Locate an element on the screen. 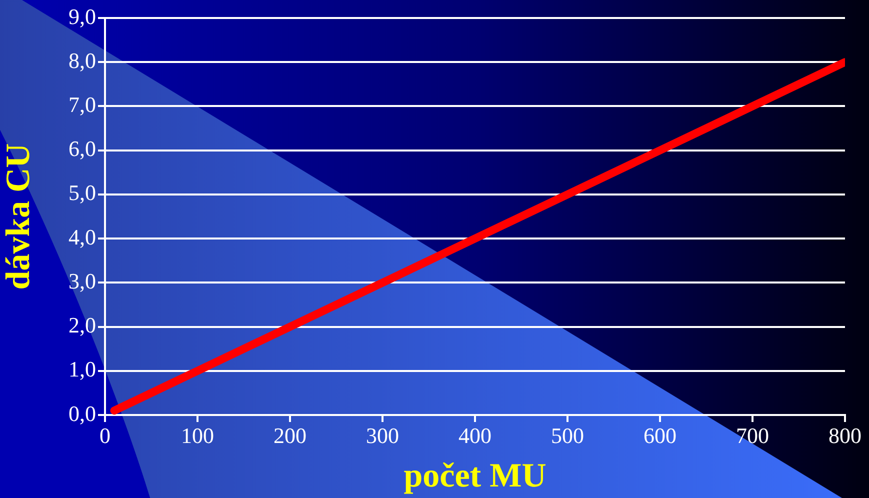  y-tick-label: 8,0 is located at coordinates (82, 60).